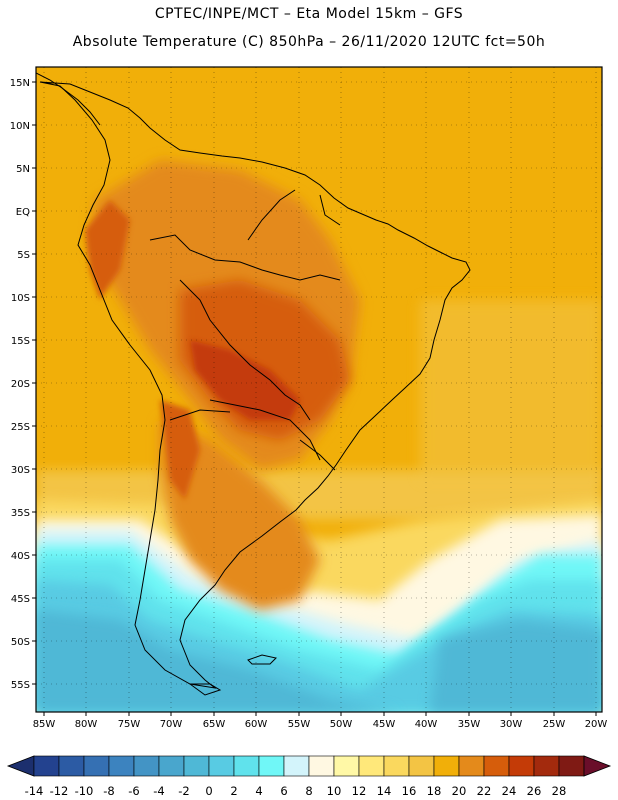 This screenshot has width=618, height=800. Describe the element at coordinates (256, 724) in the screenshot. I see `lon-label: 60W` at that location.